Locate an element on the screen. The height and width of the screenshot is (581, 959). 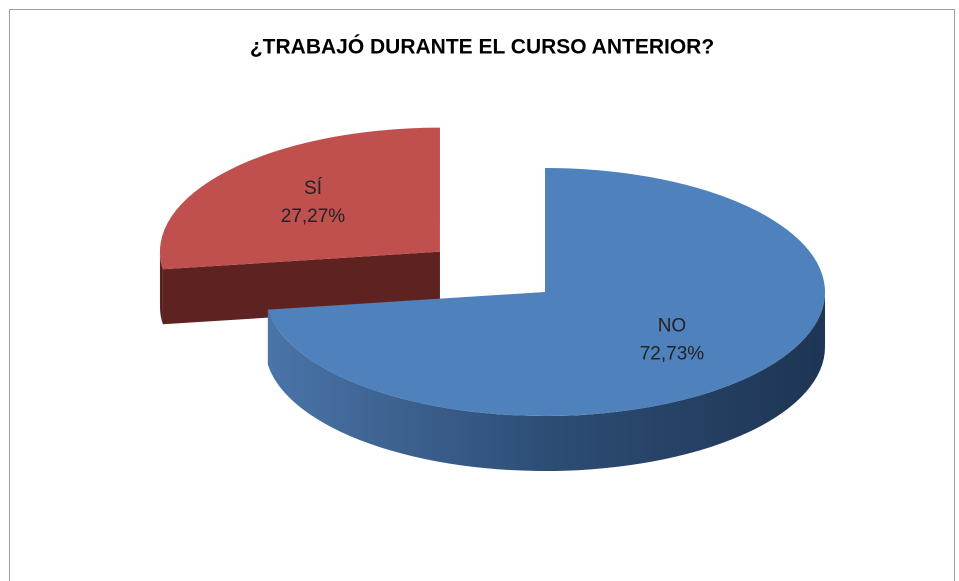
slice-label: NO is located at coordinates (672, 326).